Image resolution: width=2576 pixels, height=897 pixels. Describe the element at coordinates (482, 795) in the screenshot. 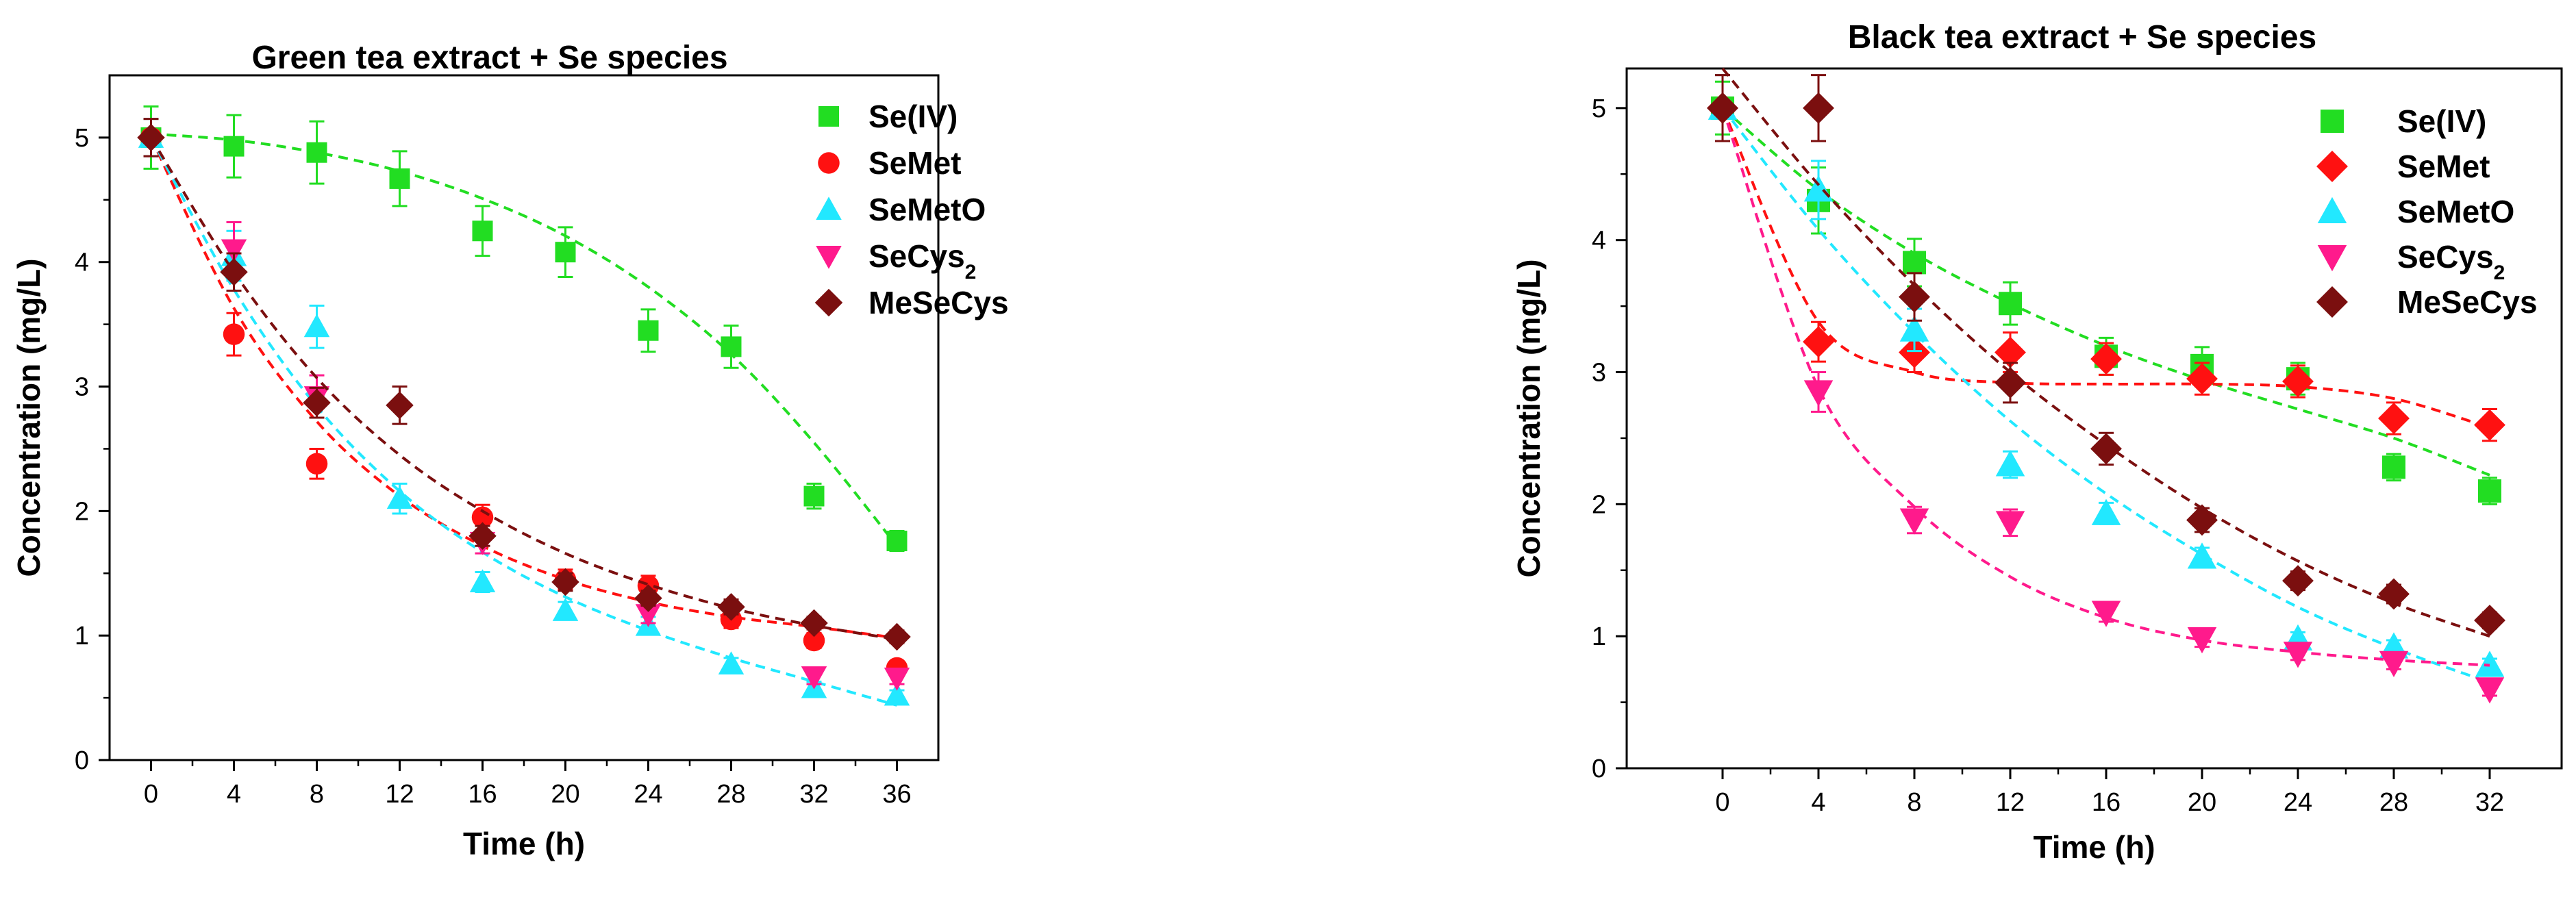

I see `x-tick-label: 16` at that location.